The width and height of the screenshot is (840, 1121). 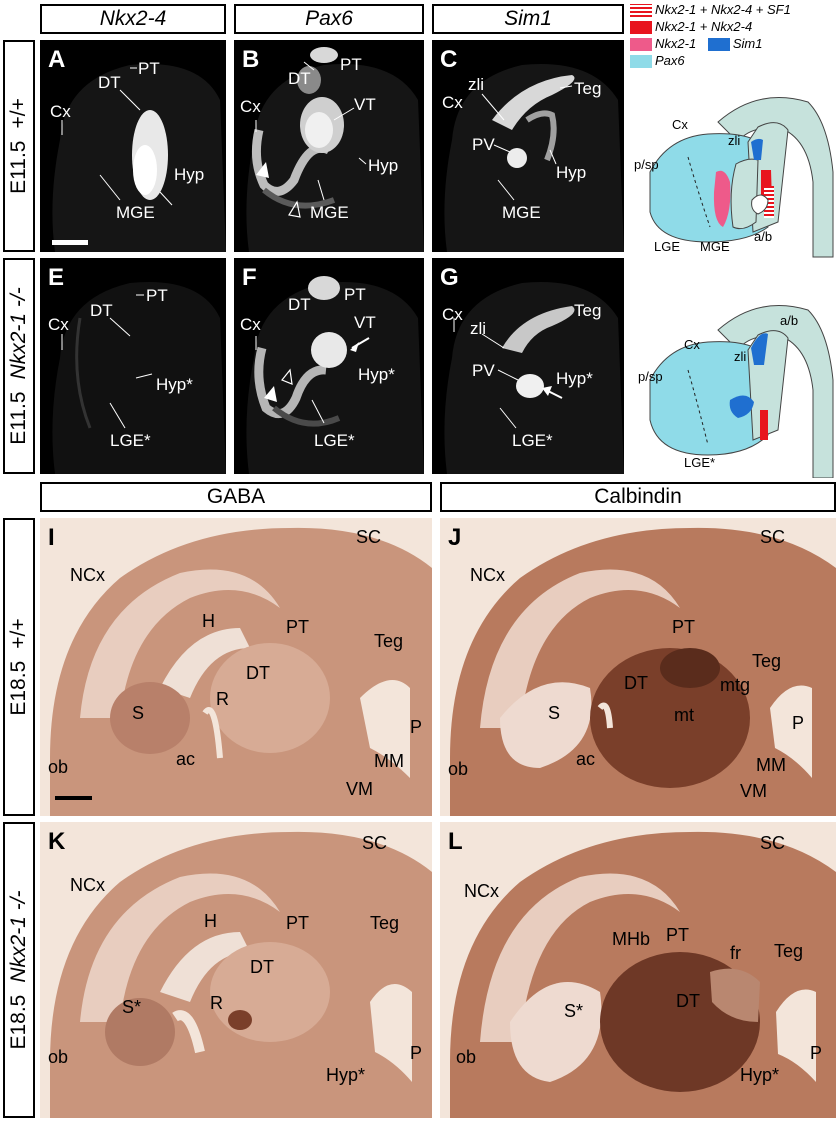 I want to click on panel-c-image, so click(x=534, y=158).